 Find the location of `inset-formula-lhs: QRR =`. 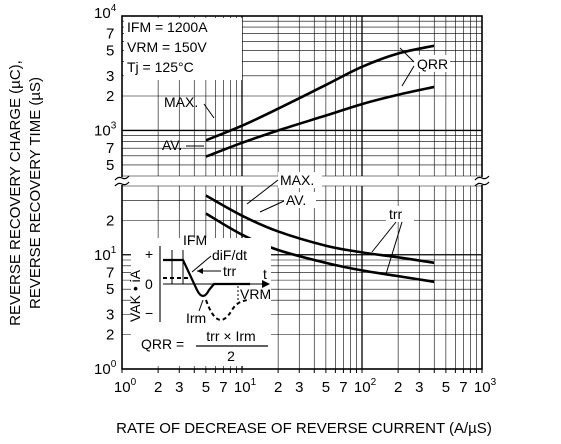

inset-formula-lhs: QRR = is located at coordinates (162, 344).